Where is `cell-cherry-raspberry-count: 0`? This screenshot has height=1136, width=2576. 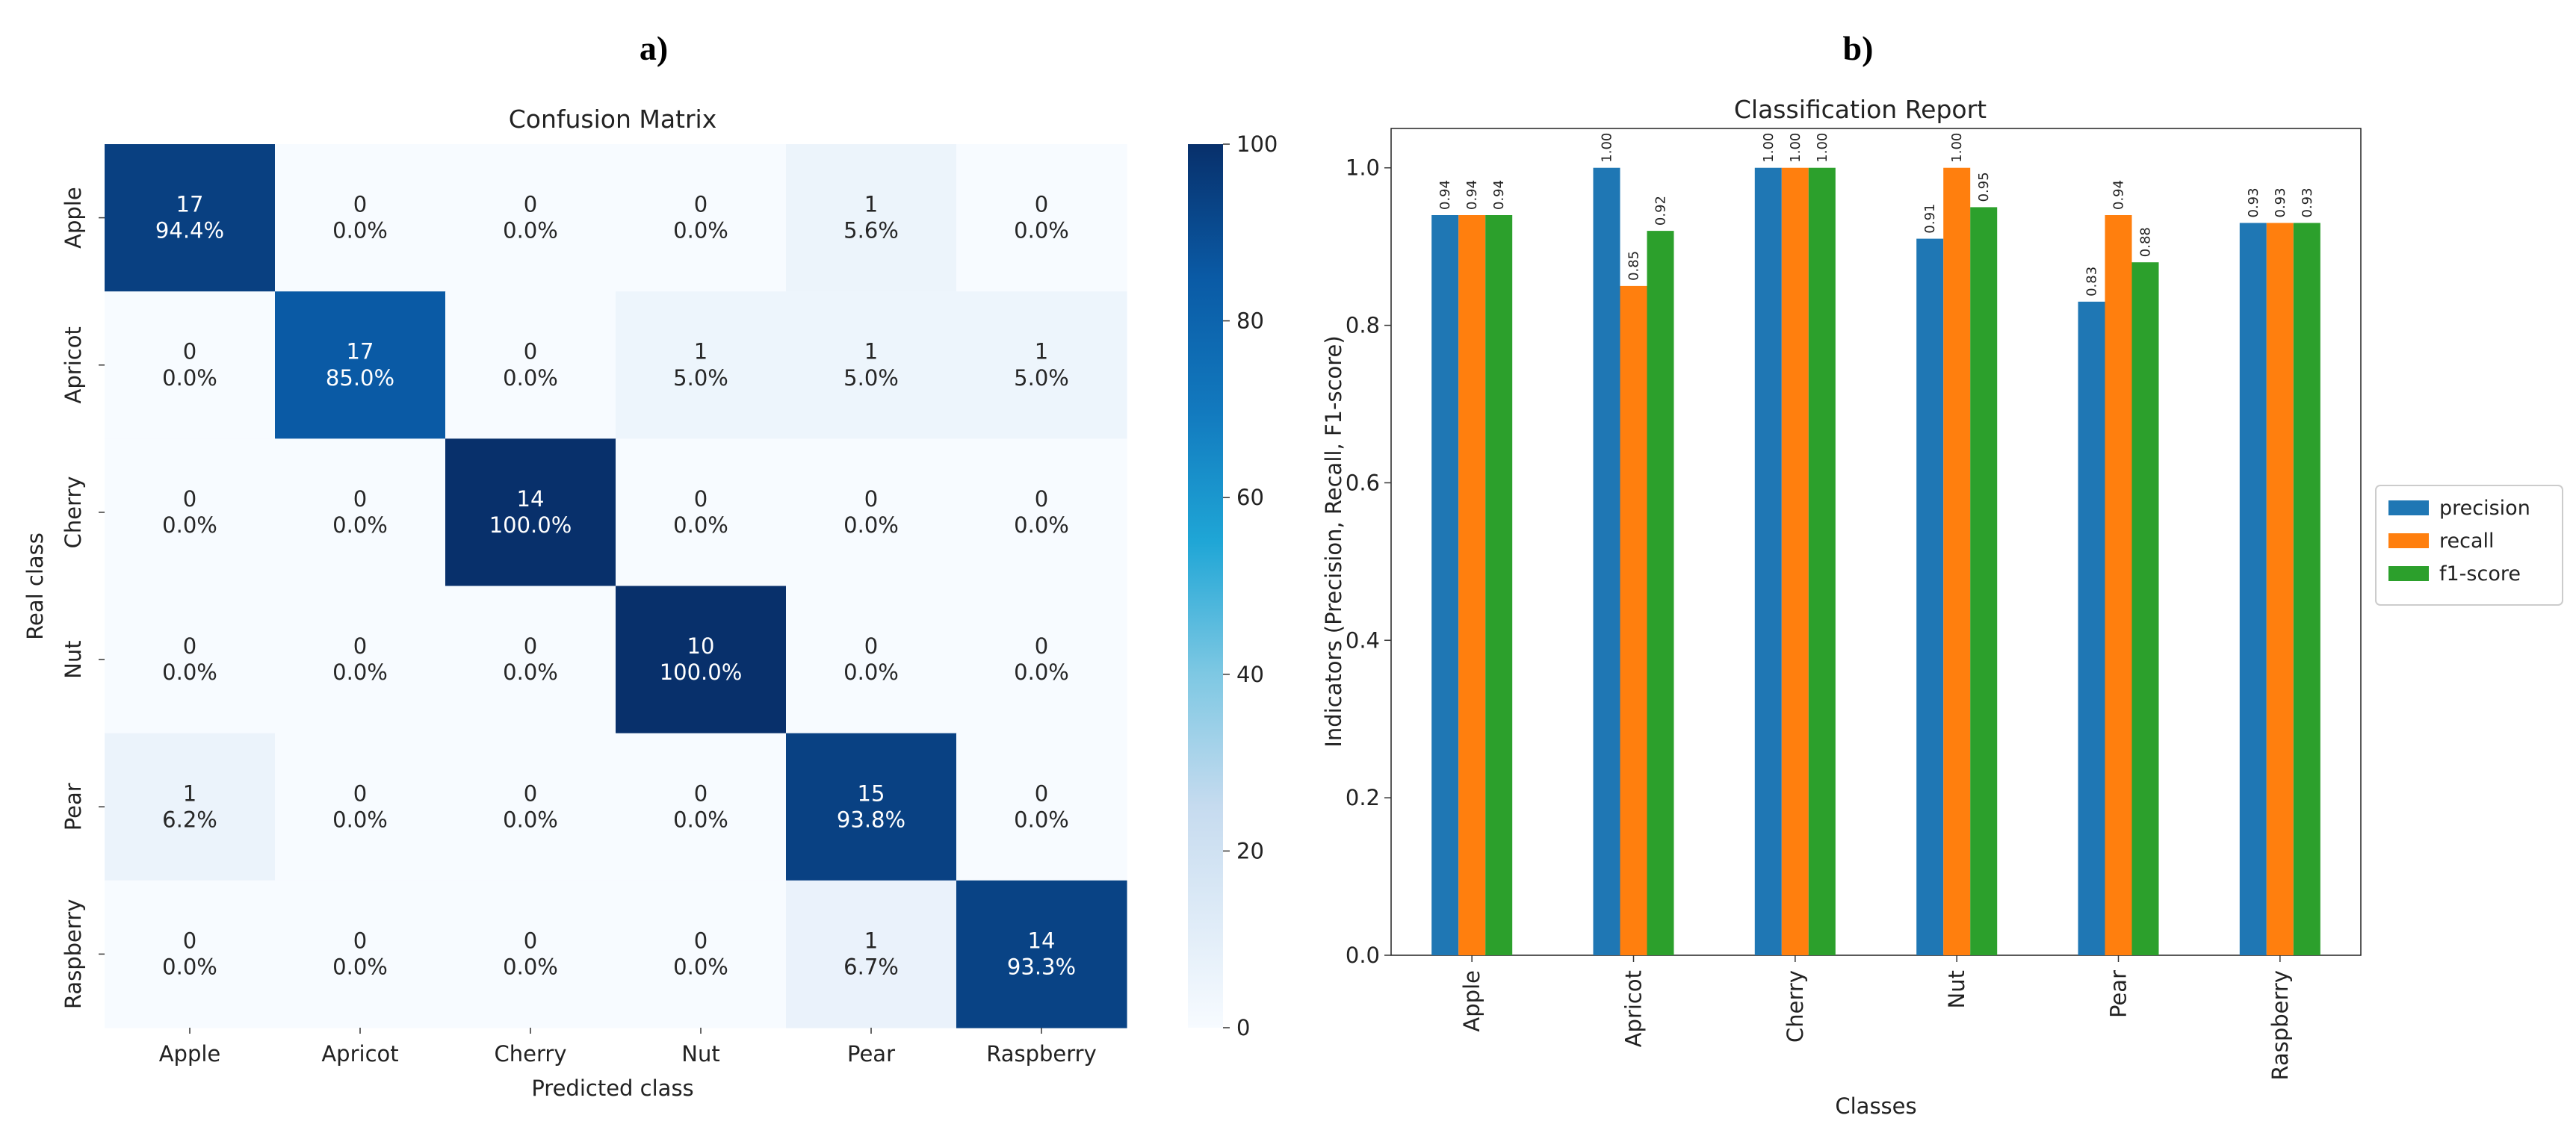 cell-cherry-raspberry-count: 0 is located at coordinates (1041, 499).